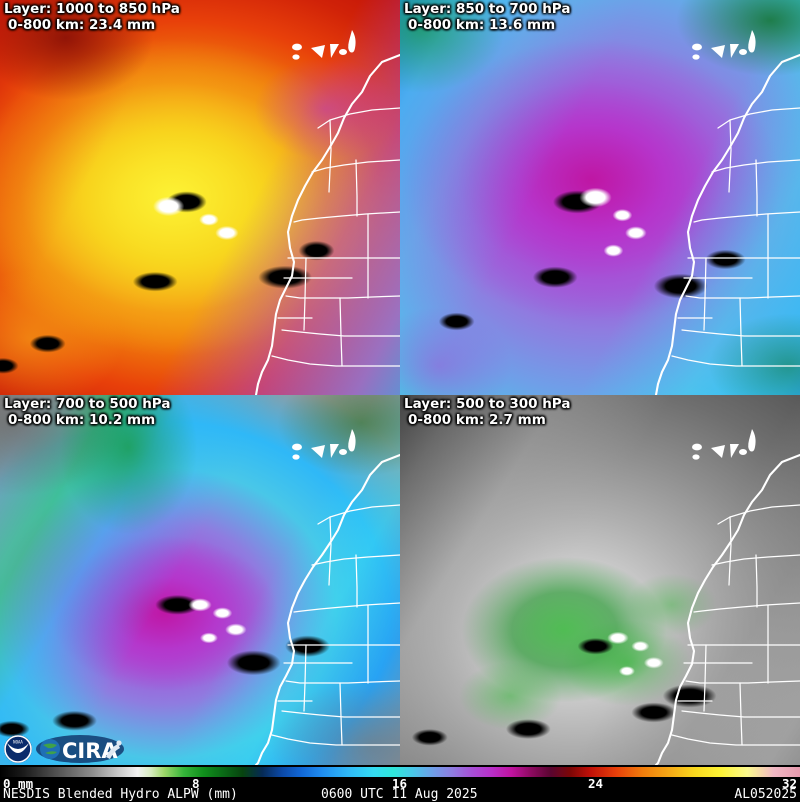  What do you see at coordinates (18, 783) in the screenshot?
I see `colorbar-tick-0: 0 mm` at bounding box center [18, 783].